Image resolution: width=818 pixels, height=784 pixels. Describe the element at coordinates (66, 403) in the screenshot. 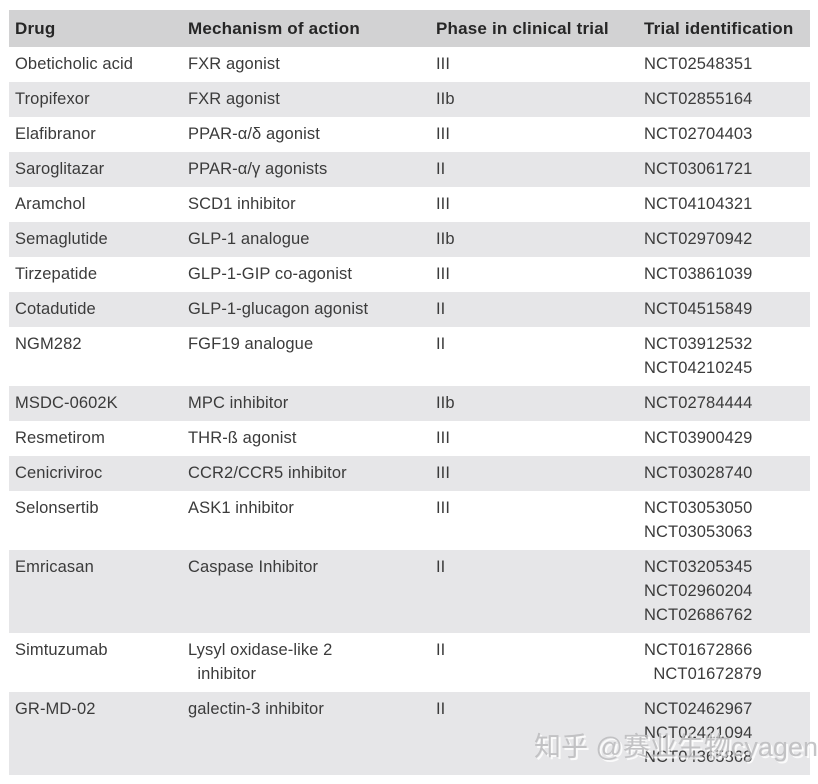

I see `drug-cell: MSDC-0602K` at that location.